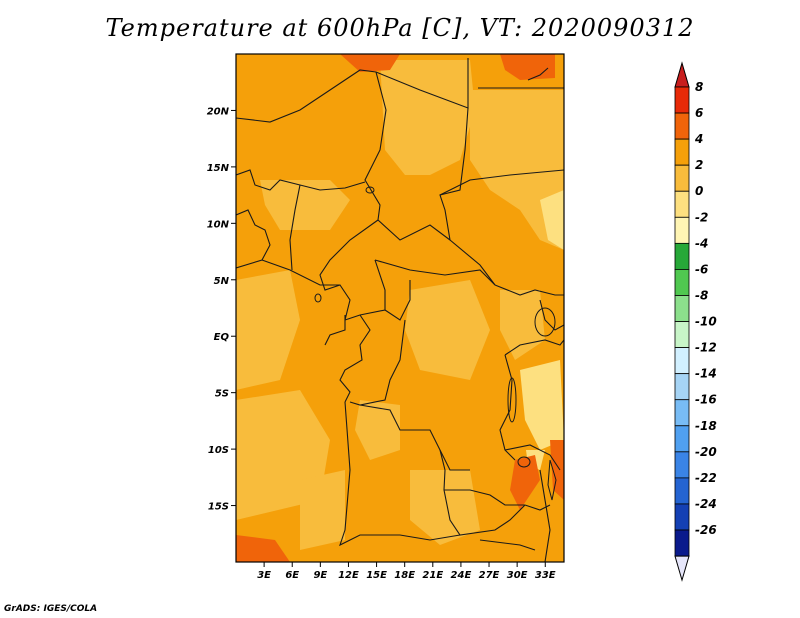 This screenshot has width=800, height=618. Describe the element at coordinates (706, 348) in the screenshot. I see `colorbar-label: -12` at that location.